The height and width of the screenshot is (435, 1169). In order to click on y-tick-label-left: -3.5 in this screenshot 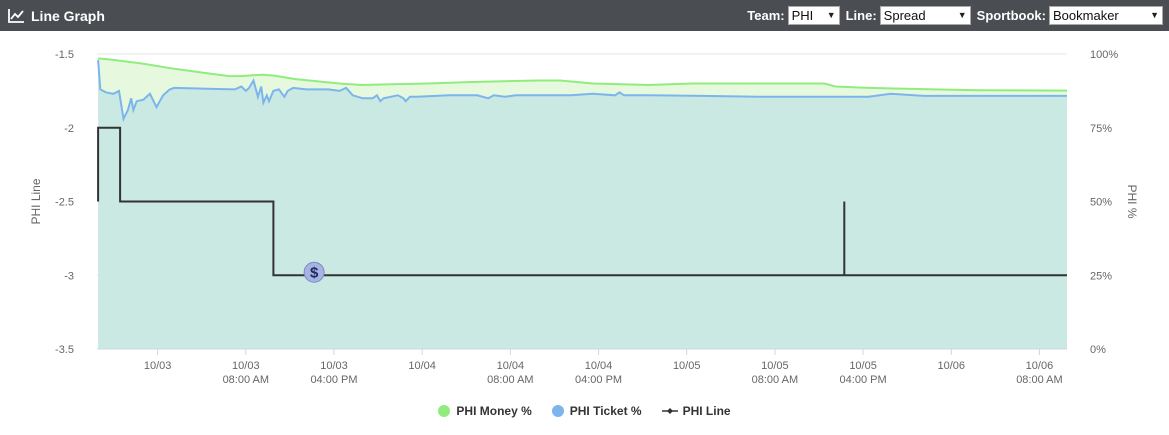, I will do `click(64, 350)`.